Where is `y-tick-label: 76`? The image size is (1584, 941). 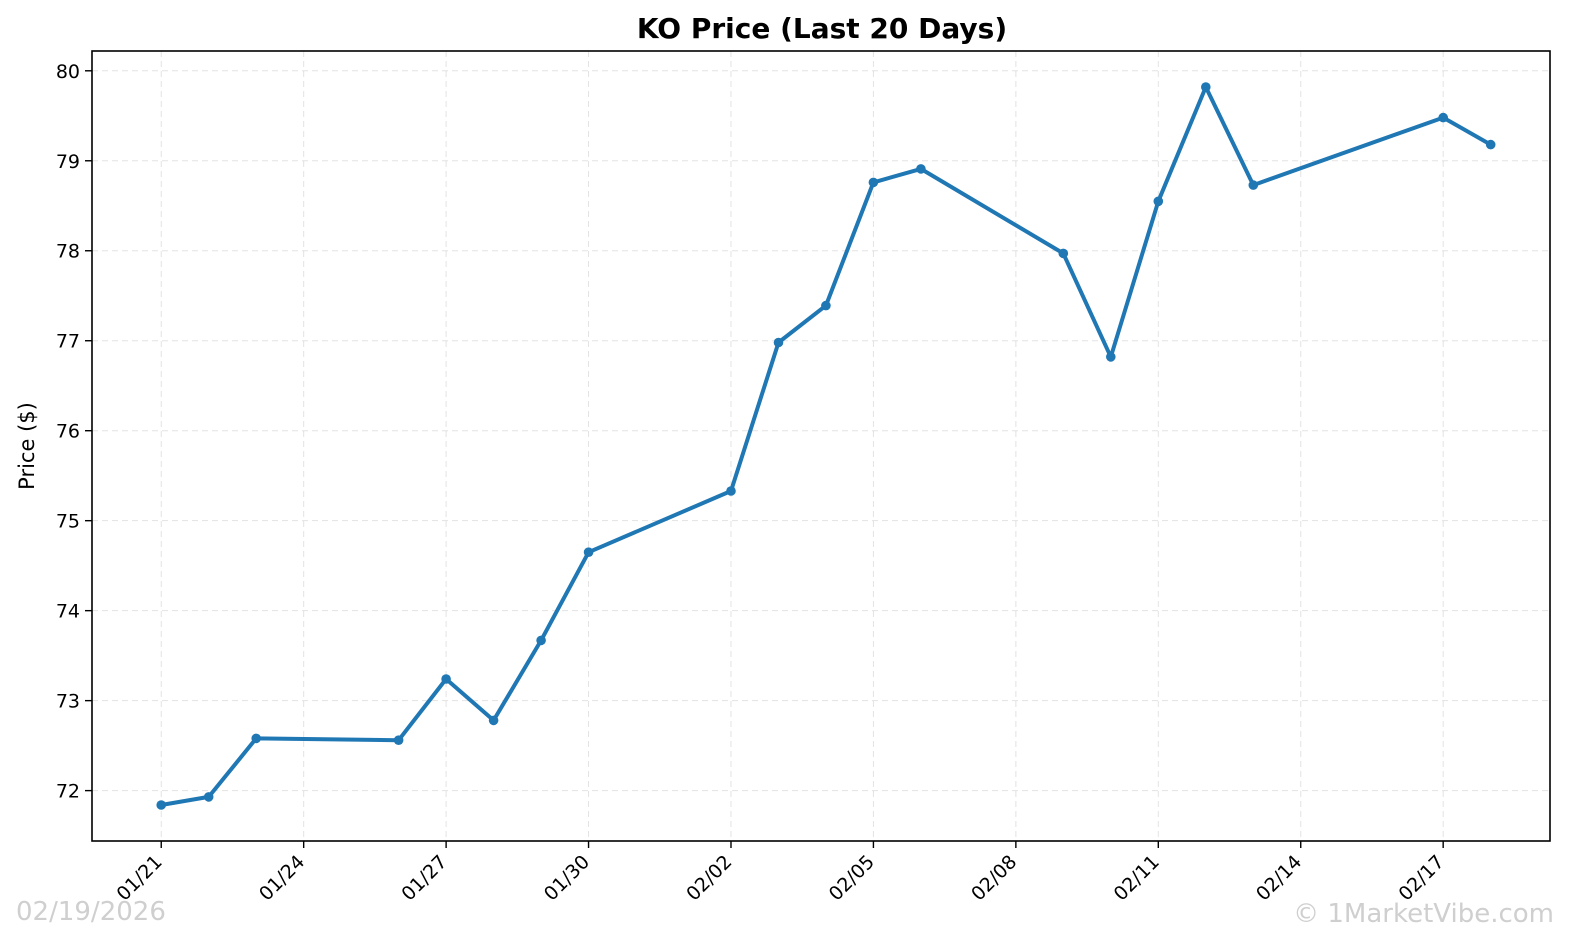 y-tick-label: 76 is located at coordinates (68, 432).